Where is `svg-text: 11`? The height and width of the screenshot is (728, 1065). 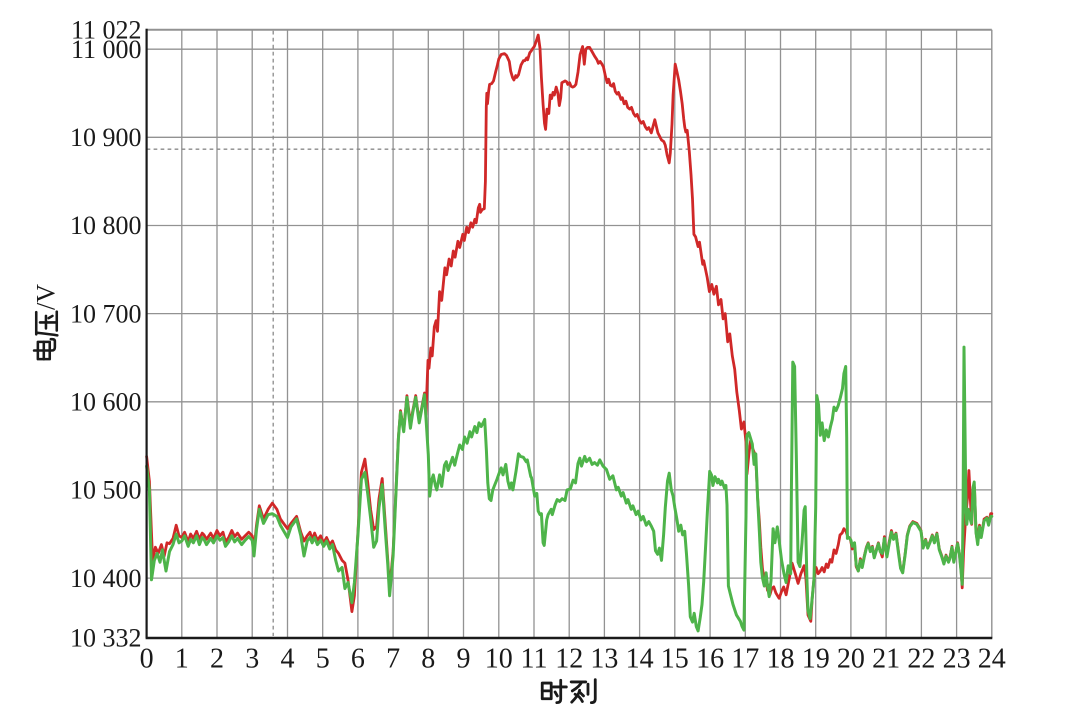 svg-text: 11 is located at coordinates (534, 659).